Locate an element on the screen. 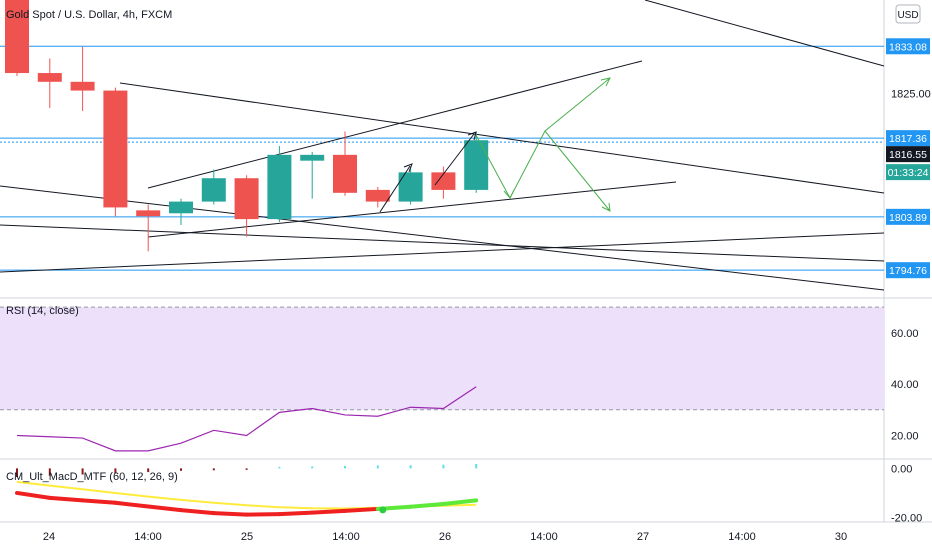 The height and width of the screenshot is (555, 932). currency-button-label: USD is located at coordinates (907, 15).